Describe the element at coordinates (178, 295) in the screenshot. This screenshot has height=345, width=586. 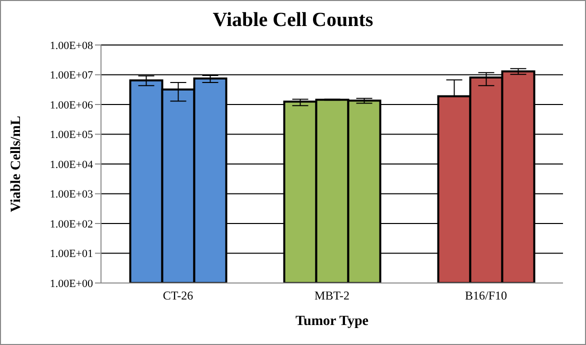
I see `x-tick-label: CT-26` at that location.